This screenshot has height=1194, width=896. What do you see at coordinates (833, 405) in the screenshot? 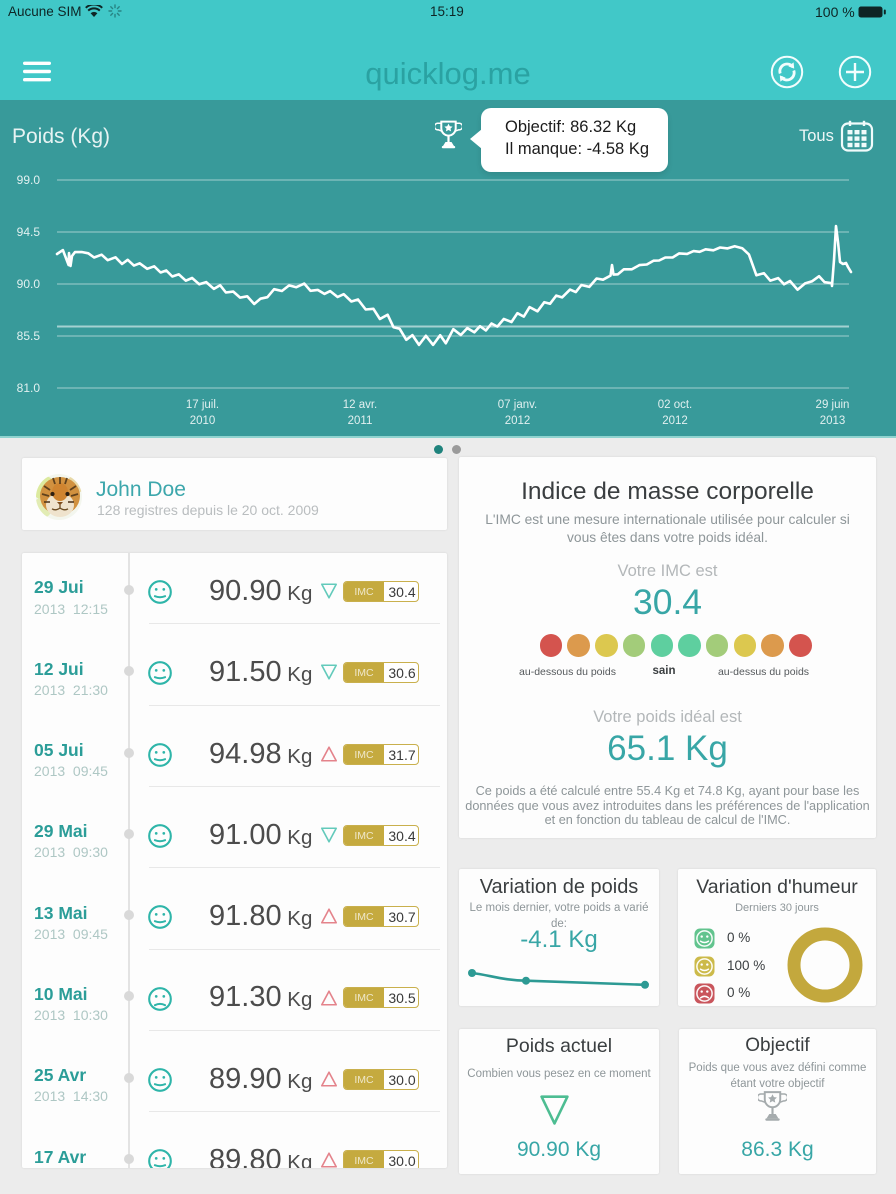
I see `svg-text: 29 juin` at bounding box center [833, 405].